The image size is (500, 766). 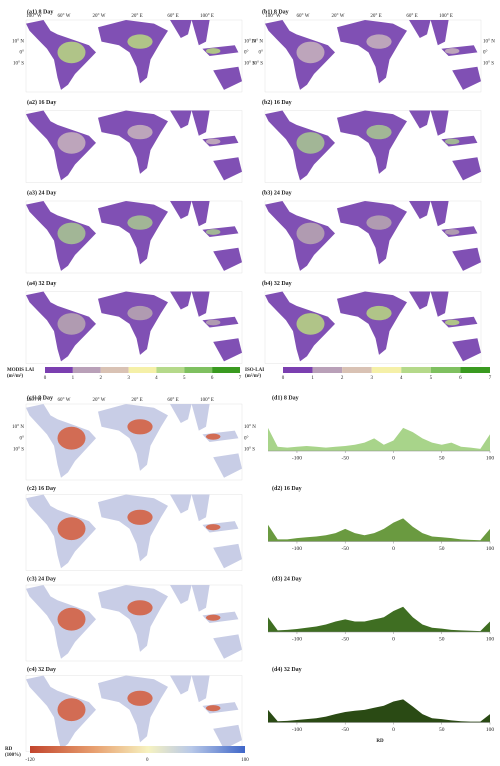 What do you see at coordinates (379, 711) in the screenshot?
I see `density-area` at bounding box center [379, 711].